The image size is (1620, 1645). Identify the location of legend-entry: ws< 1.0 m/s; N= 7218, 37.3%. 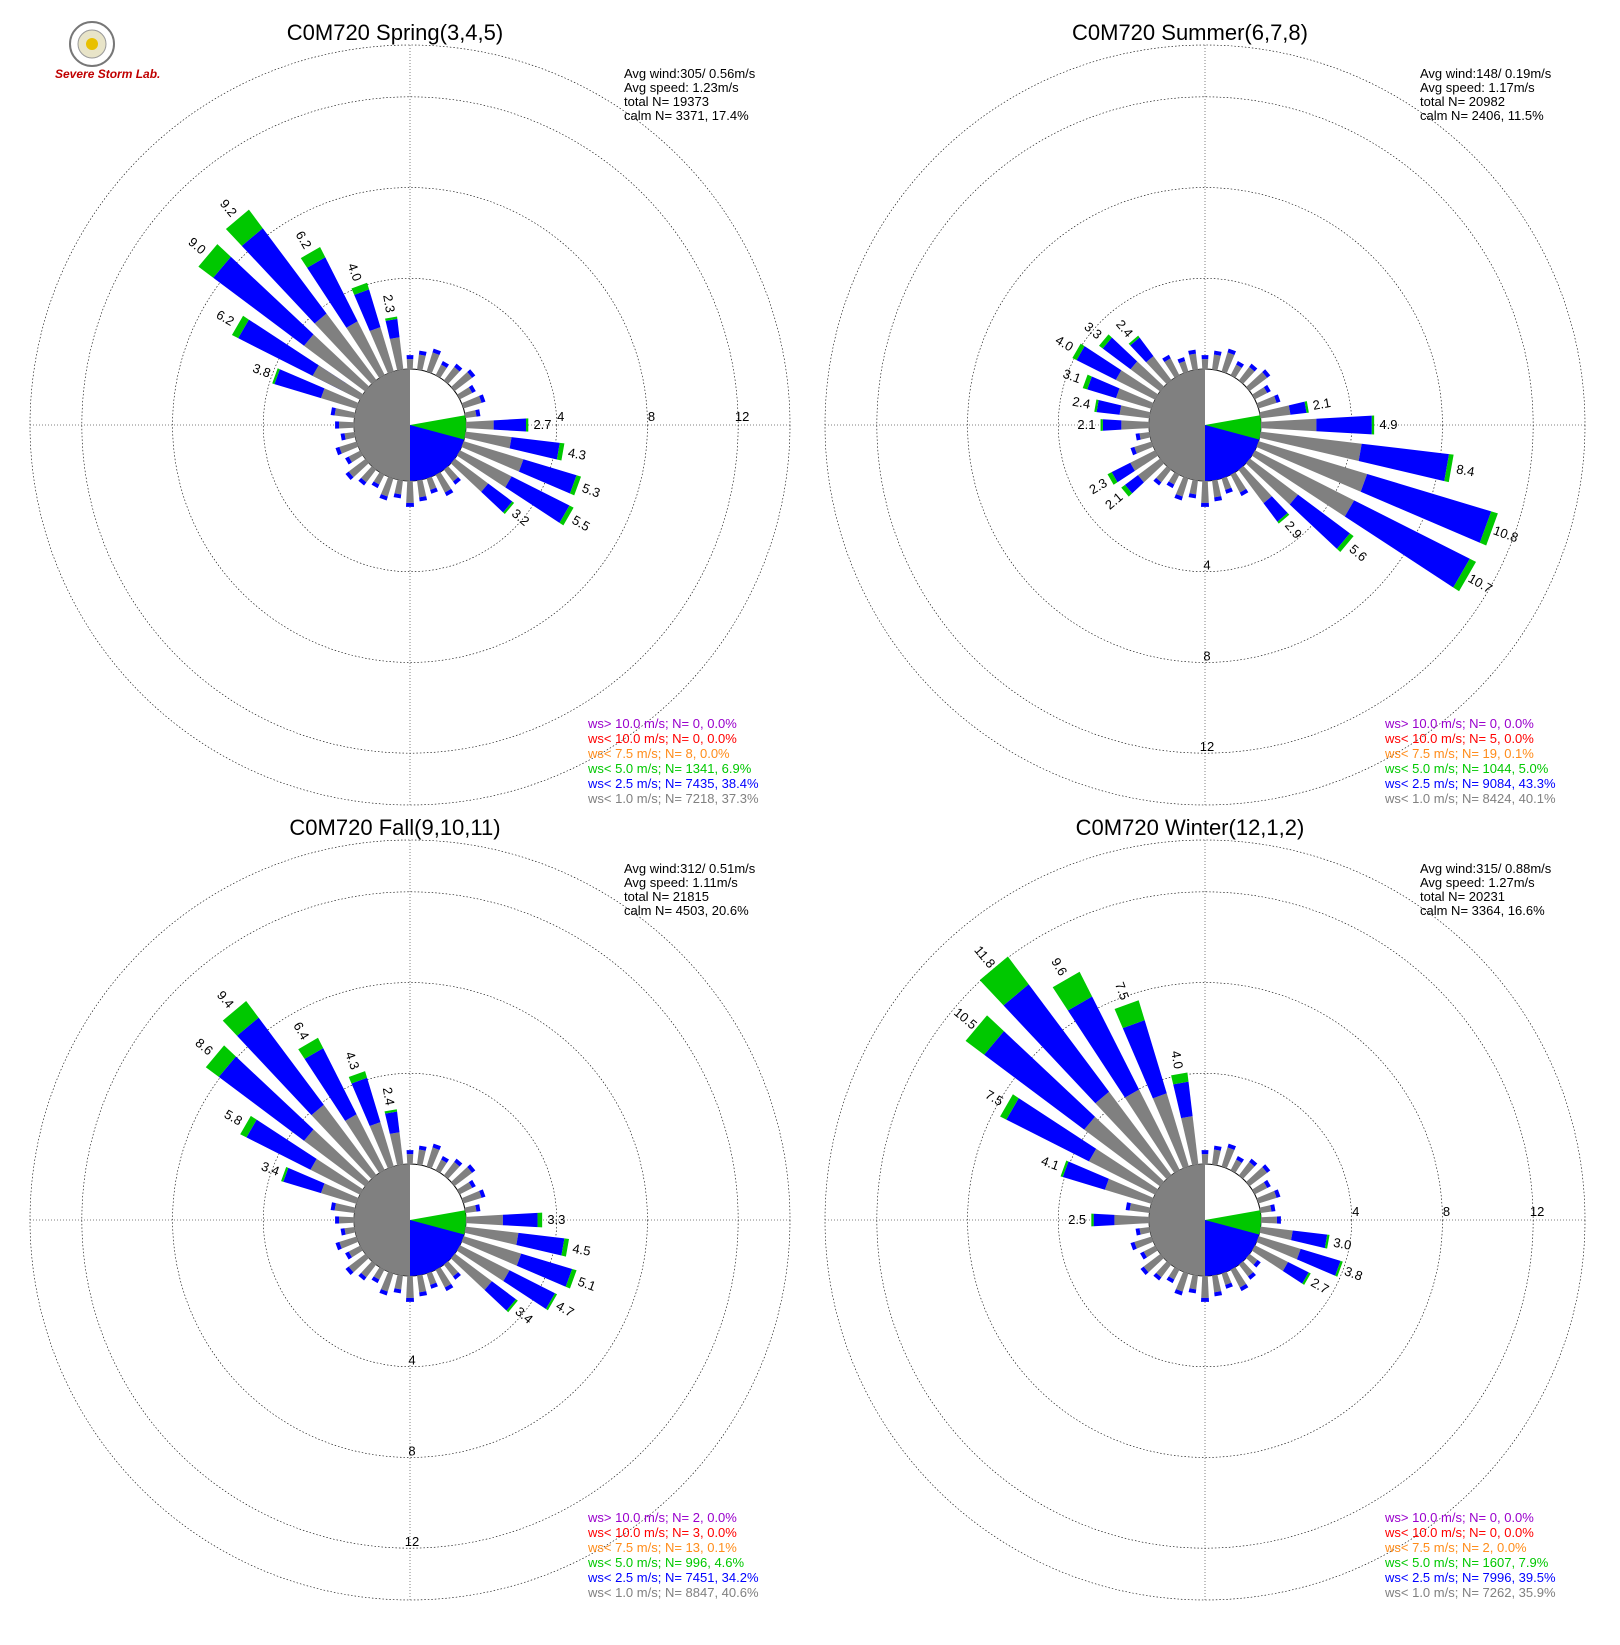
(673, 798).